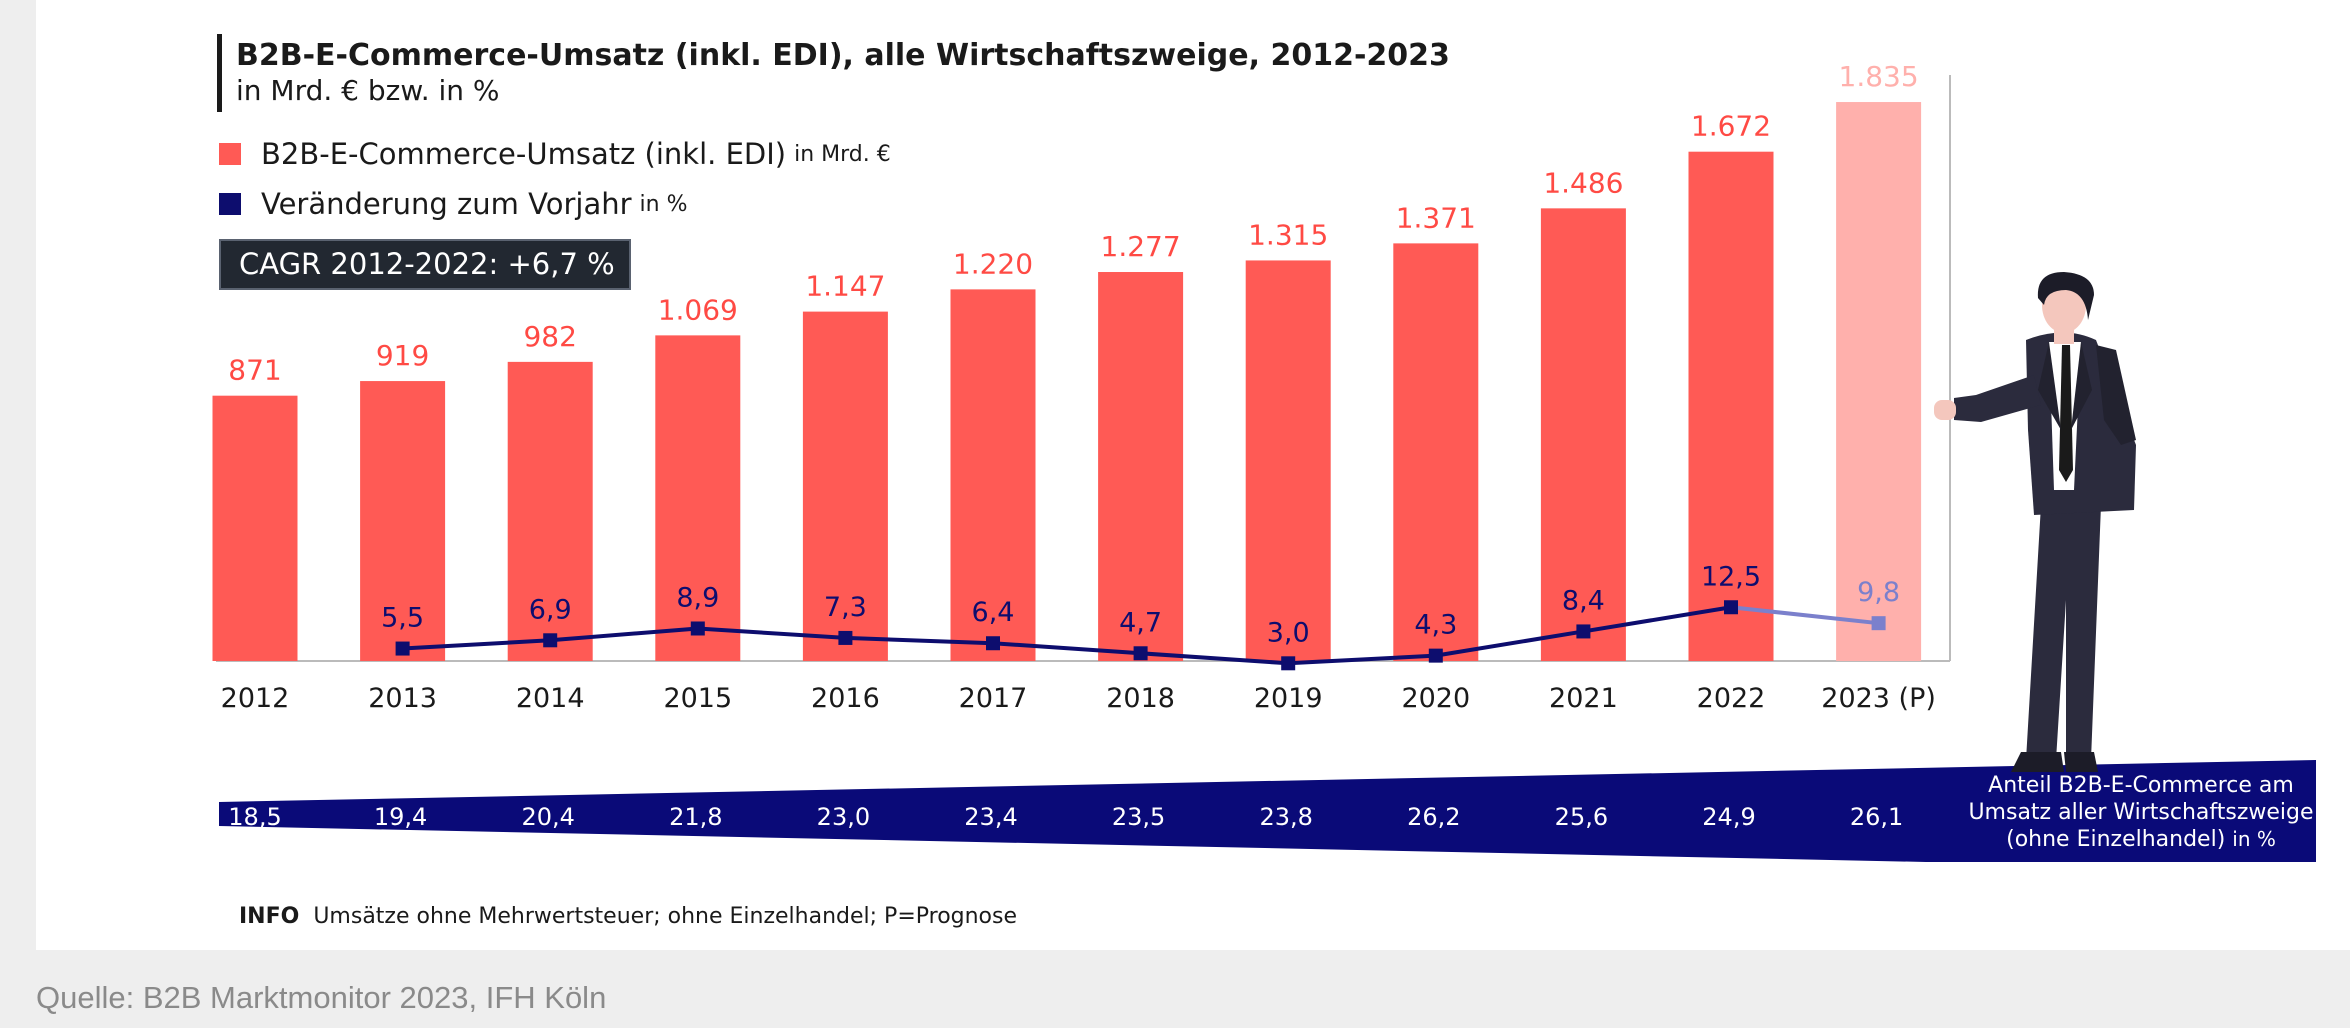 The width and height of the screenshot is (2350, 1028). Describe the element at coordinates (219, 73) in the screenshot. I see `title-accent-bar` at that location.